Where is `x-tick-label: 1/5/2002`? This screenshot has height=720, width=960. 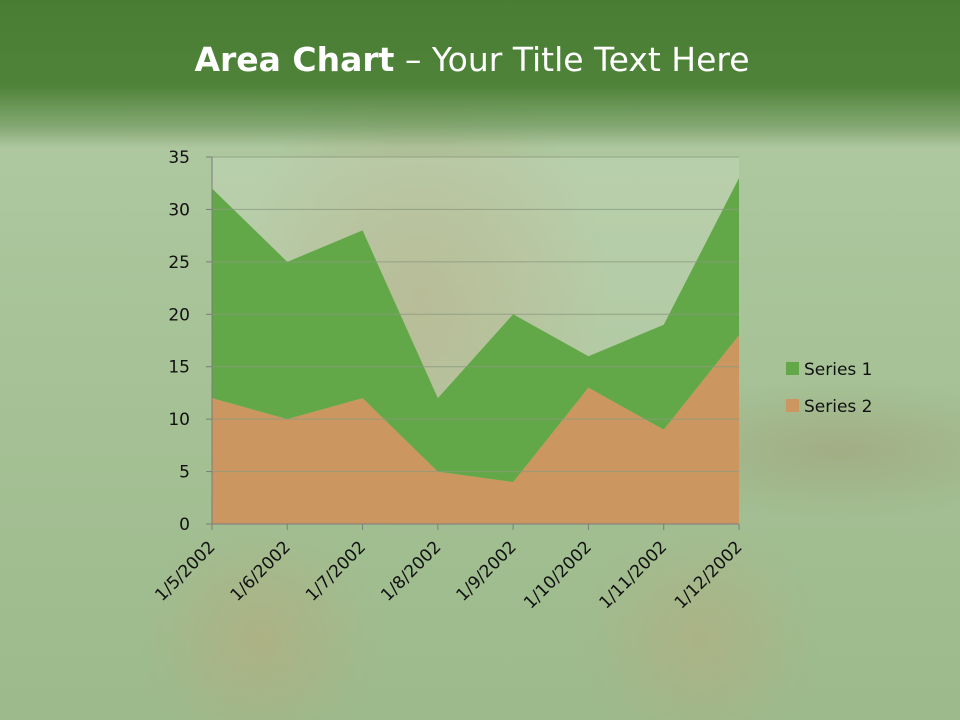 x-tick-label: 1/5/2002 is located at coordinates (185, 571).